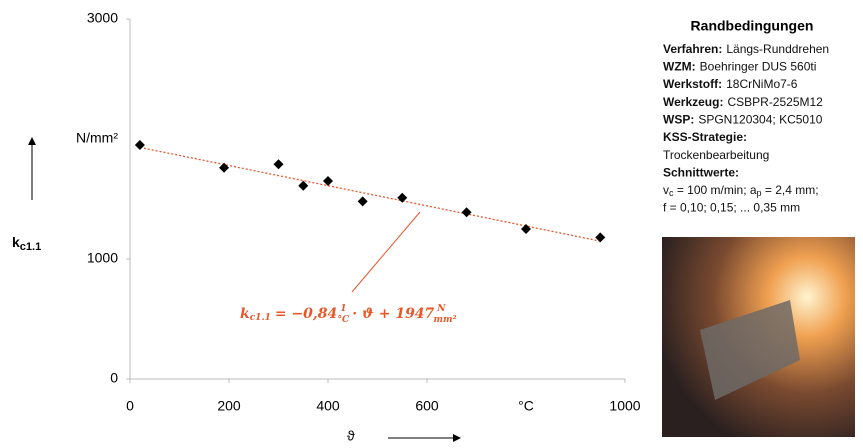 Image resolution: width=863 pixels, height=448 pixels. What do you see at coordinates (130, 406) in the screenshot?
I see `x-tick-label: 0` at bounding box center [130, 406].